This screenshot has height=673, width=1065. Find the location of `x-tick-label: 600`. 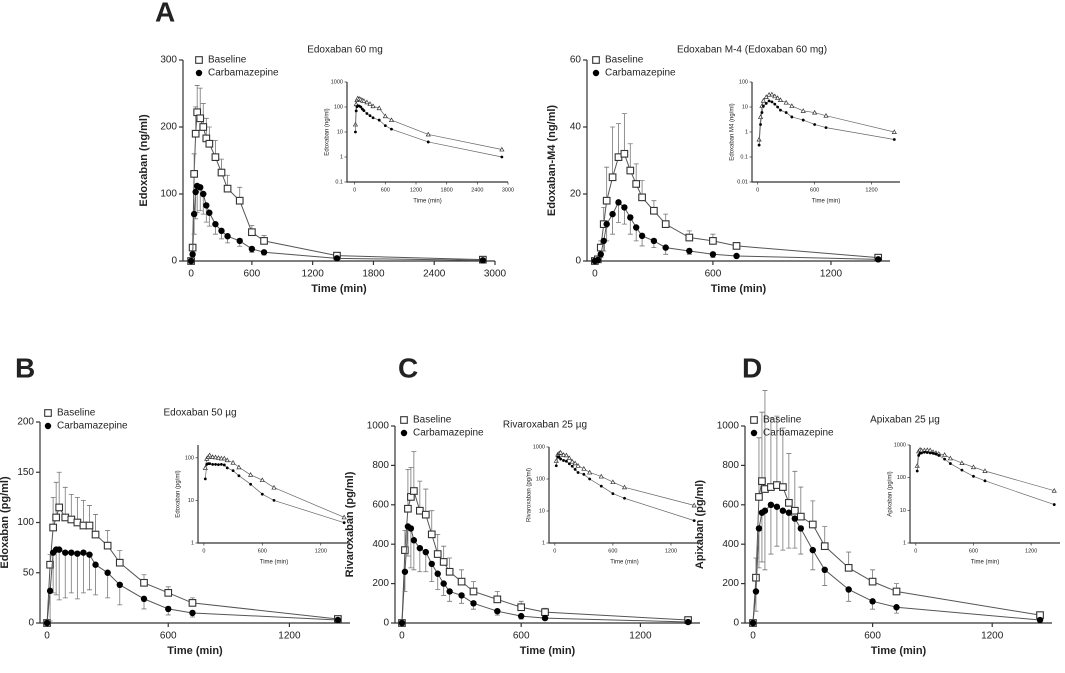

x-tick-label: 600 is located at coordinates (713, 274).